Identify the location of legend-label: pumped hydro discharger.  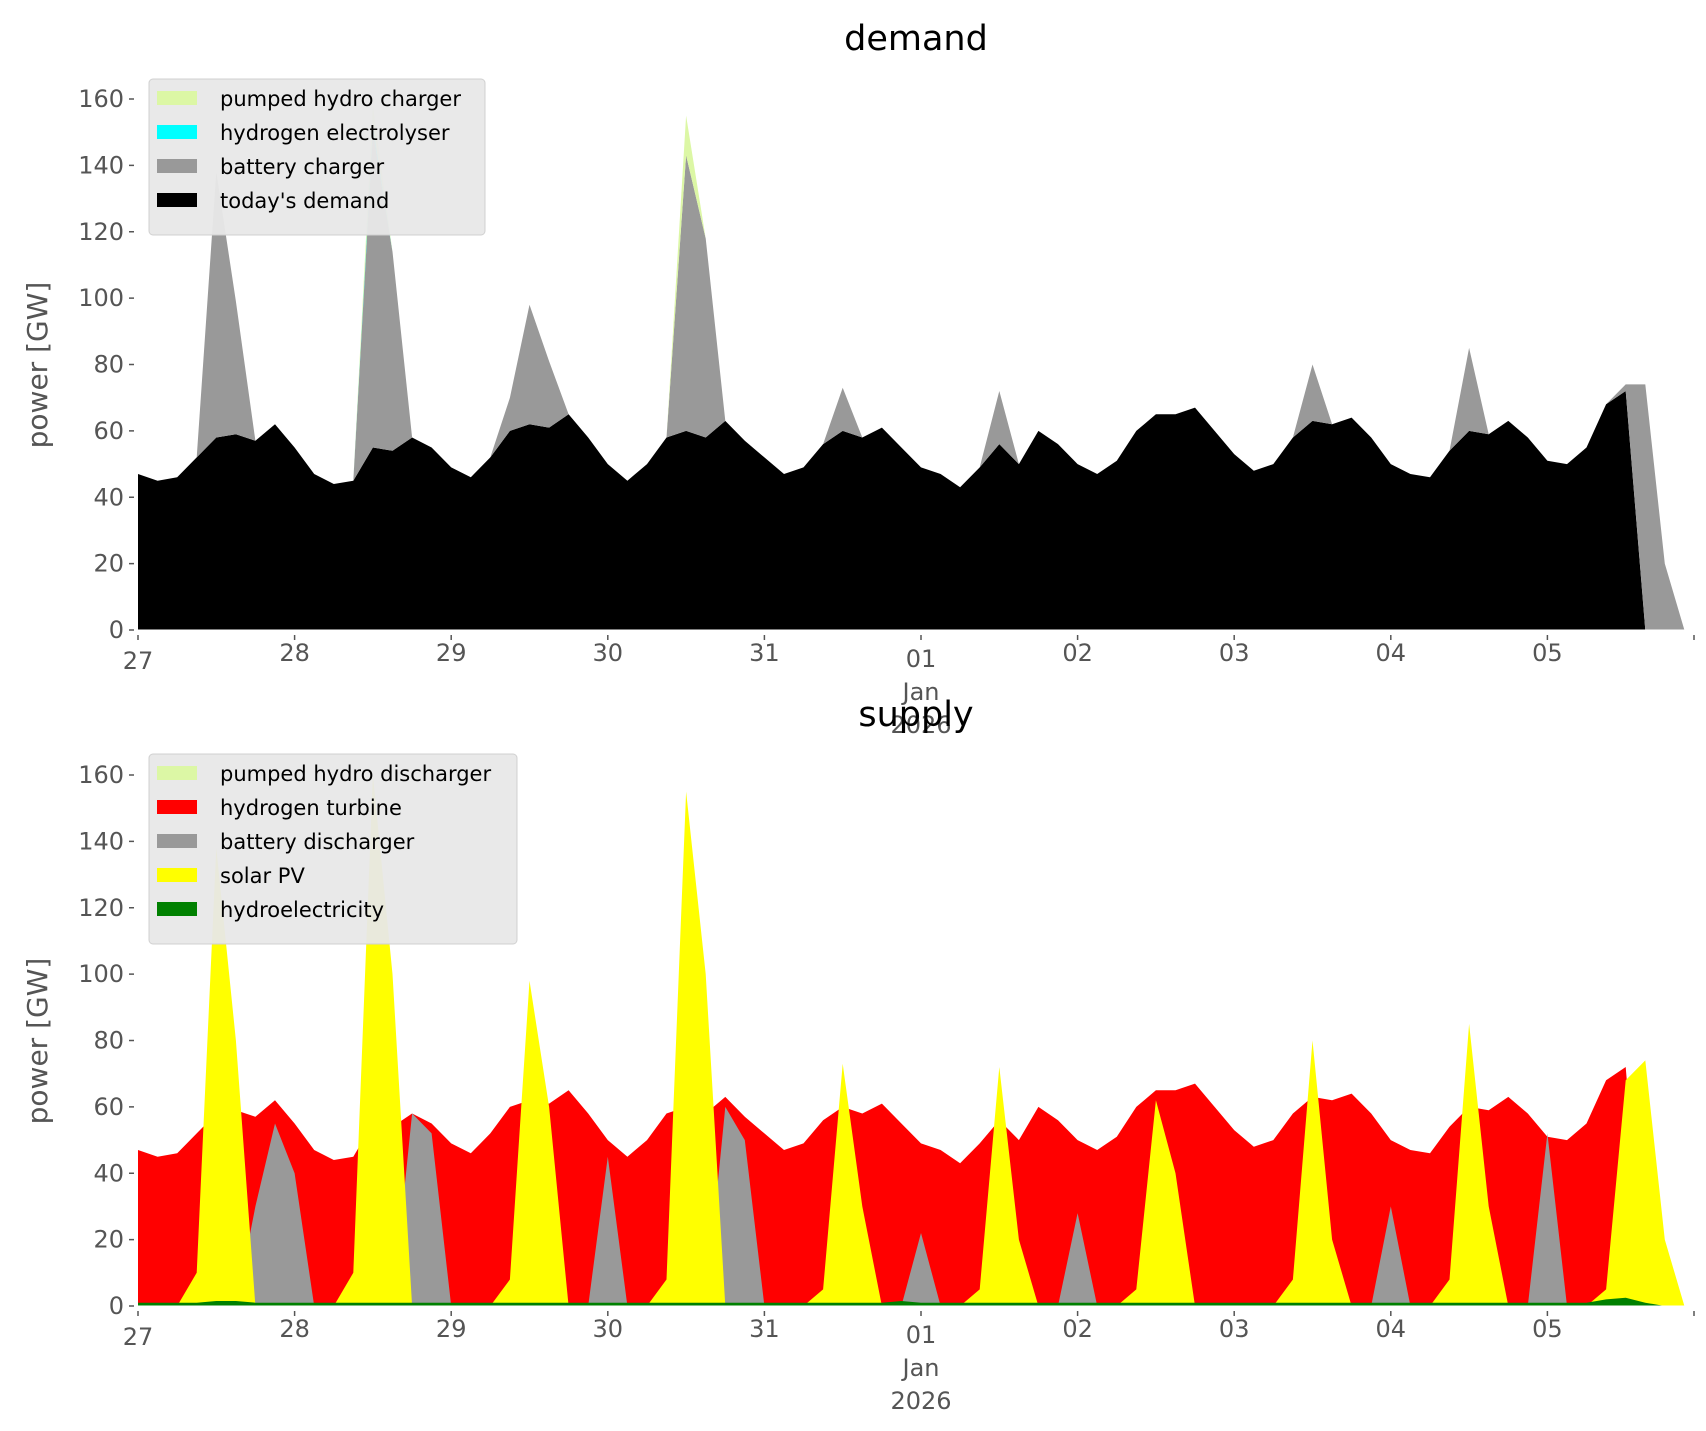
(355, 774).